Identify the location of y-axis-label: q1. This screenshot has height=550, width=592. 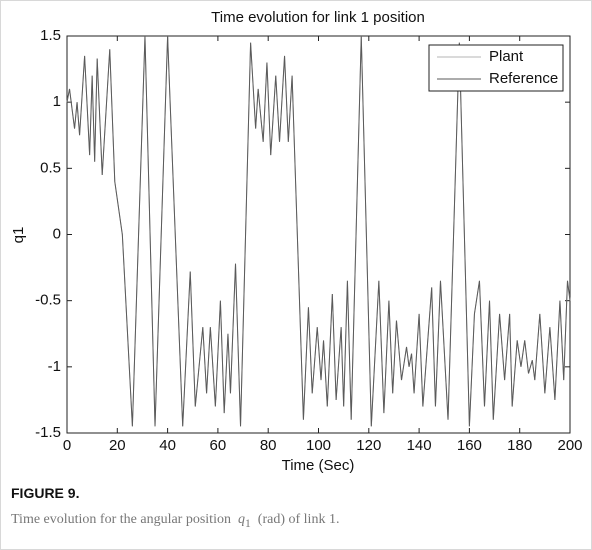
(18, 235).